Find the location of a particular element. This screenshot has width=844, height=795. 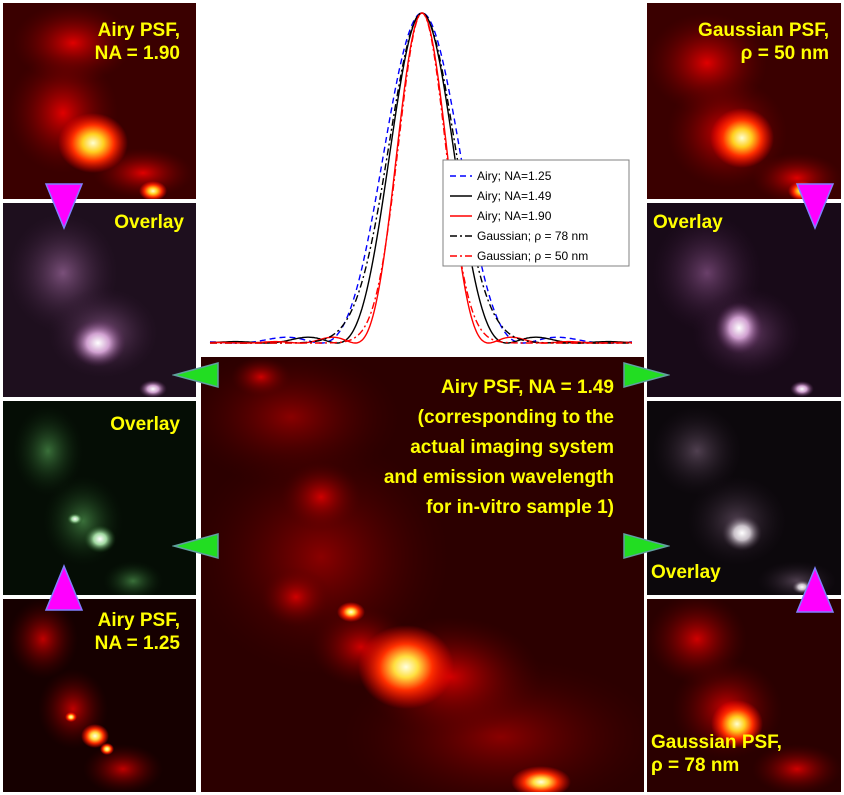

magenta-arrow-down-right is located at coordinates (815, 206).